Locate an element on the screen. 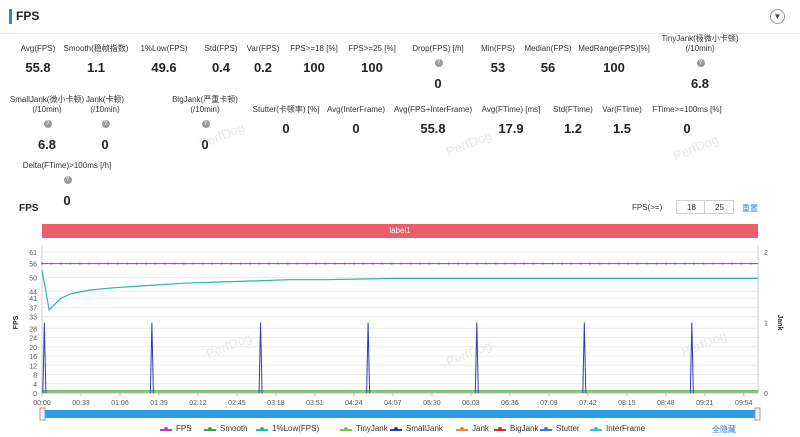 The image size is (800, 437). y-left-tick-label: 50 is located at coordinates (33, 278).